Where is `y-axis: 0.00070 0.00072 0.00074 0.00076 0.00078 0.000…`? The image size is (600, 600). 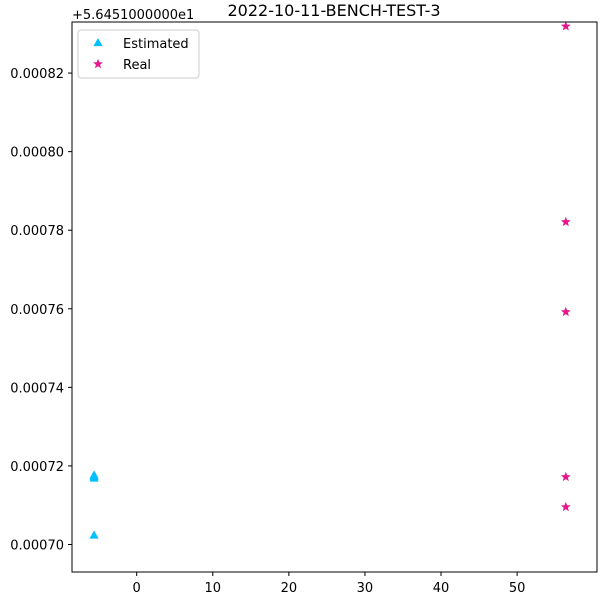
y-axis: 0.00070 0.00072 0.00074 0.00076 0.00078 0.000… is located at coordinates (41, 310).